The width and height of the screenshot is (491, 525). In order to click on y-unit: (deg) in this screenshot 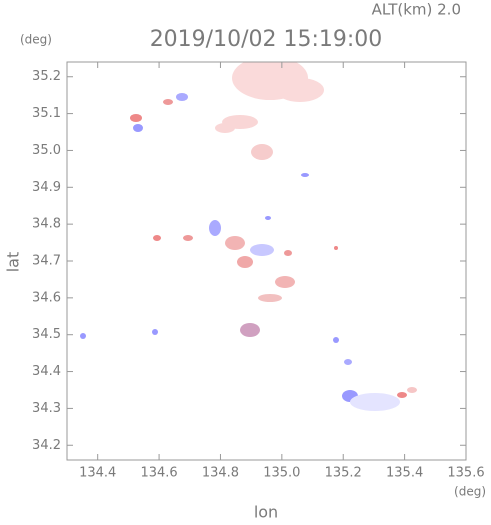, I will do `click(36, 40)`.